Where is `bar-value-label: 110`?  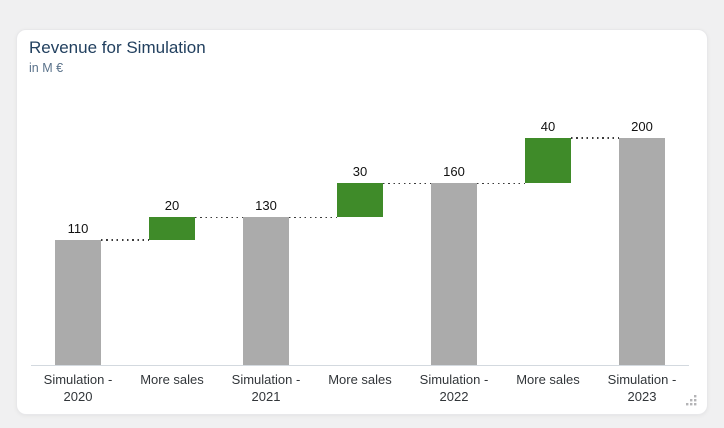 bar-value-label: 110 is located at coordinates (78, 229).